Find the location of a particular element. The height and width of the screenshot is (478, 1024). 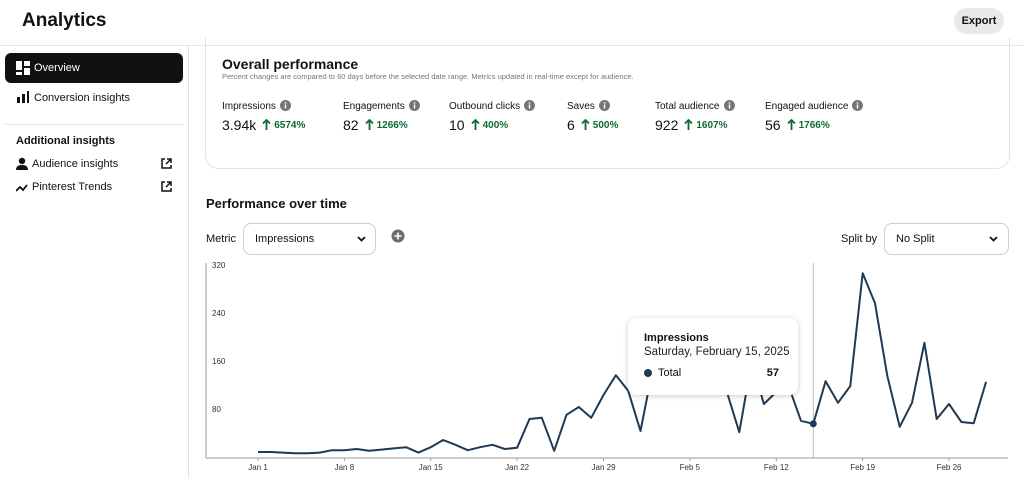

split-dropdown is located at coordinates (946, 239).